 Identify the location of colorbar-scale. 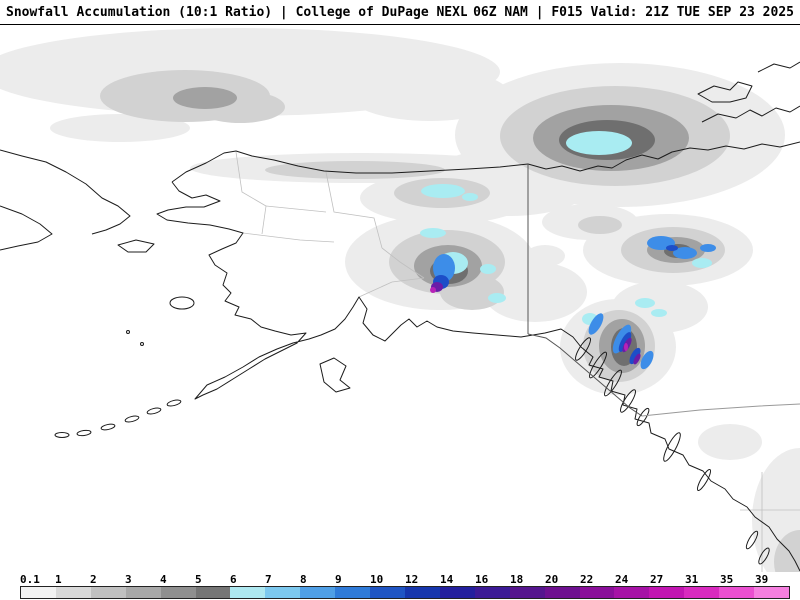
(405, 592).